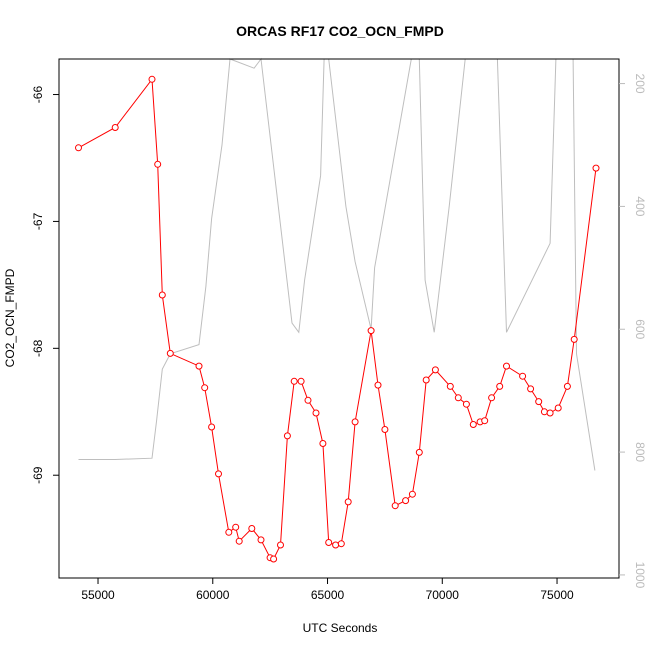 Image resolution: width=650 pixels, height=650 pixels. What do you see at coordinates (38, 221) in the screenshot?
I see `y-tick-label: -67` at bounding box center [38, 221].